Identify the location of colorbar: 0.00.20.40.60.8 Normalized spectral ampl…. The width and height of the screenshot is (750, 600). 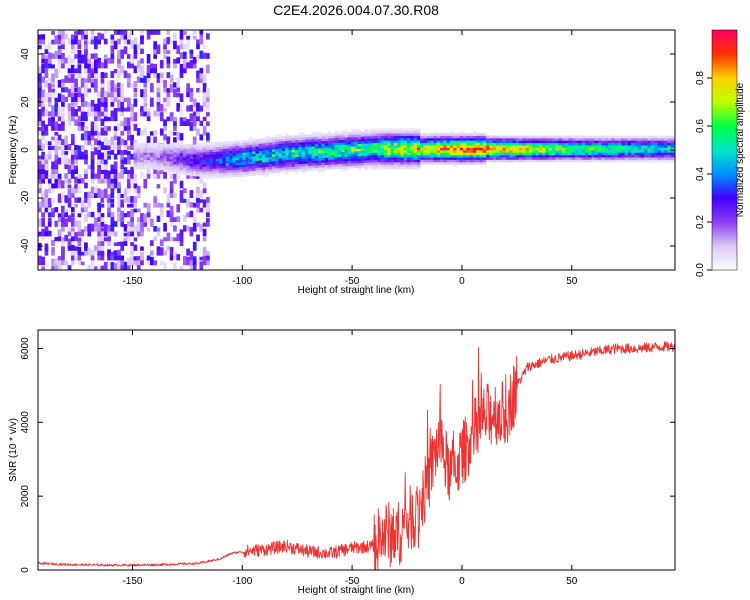
(720, 153).